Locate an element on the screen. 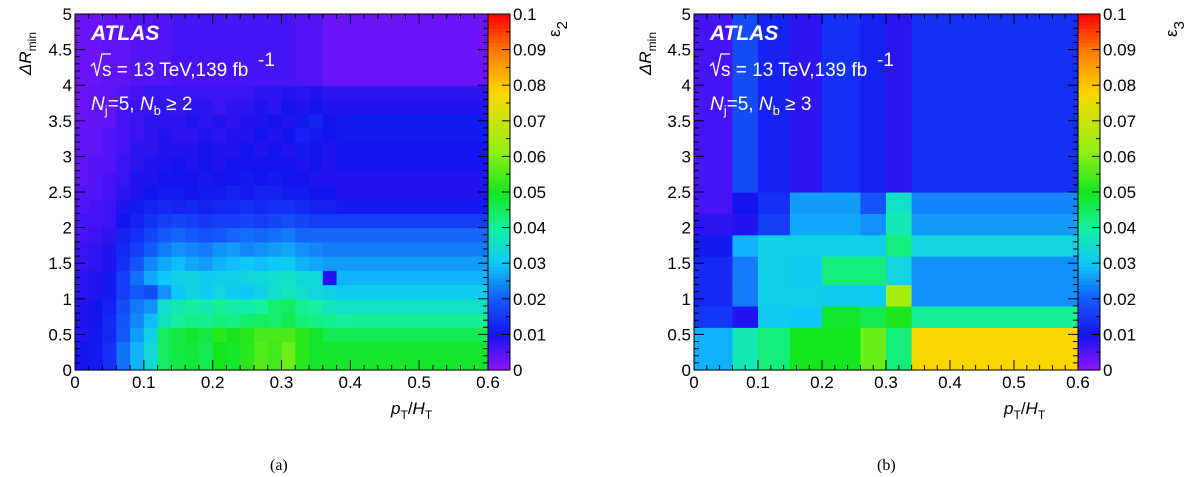 The height and width of the screenshot is (477, 1192). y-tick-label: 3.5 is located at coordinates (60, 121).